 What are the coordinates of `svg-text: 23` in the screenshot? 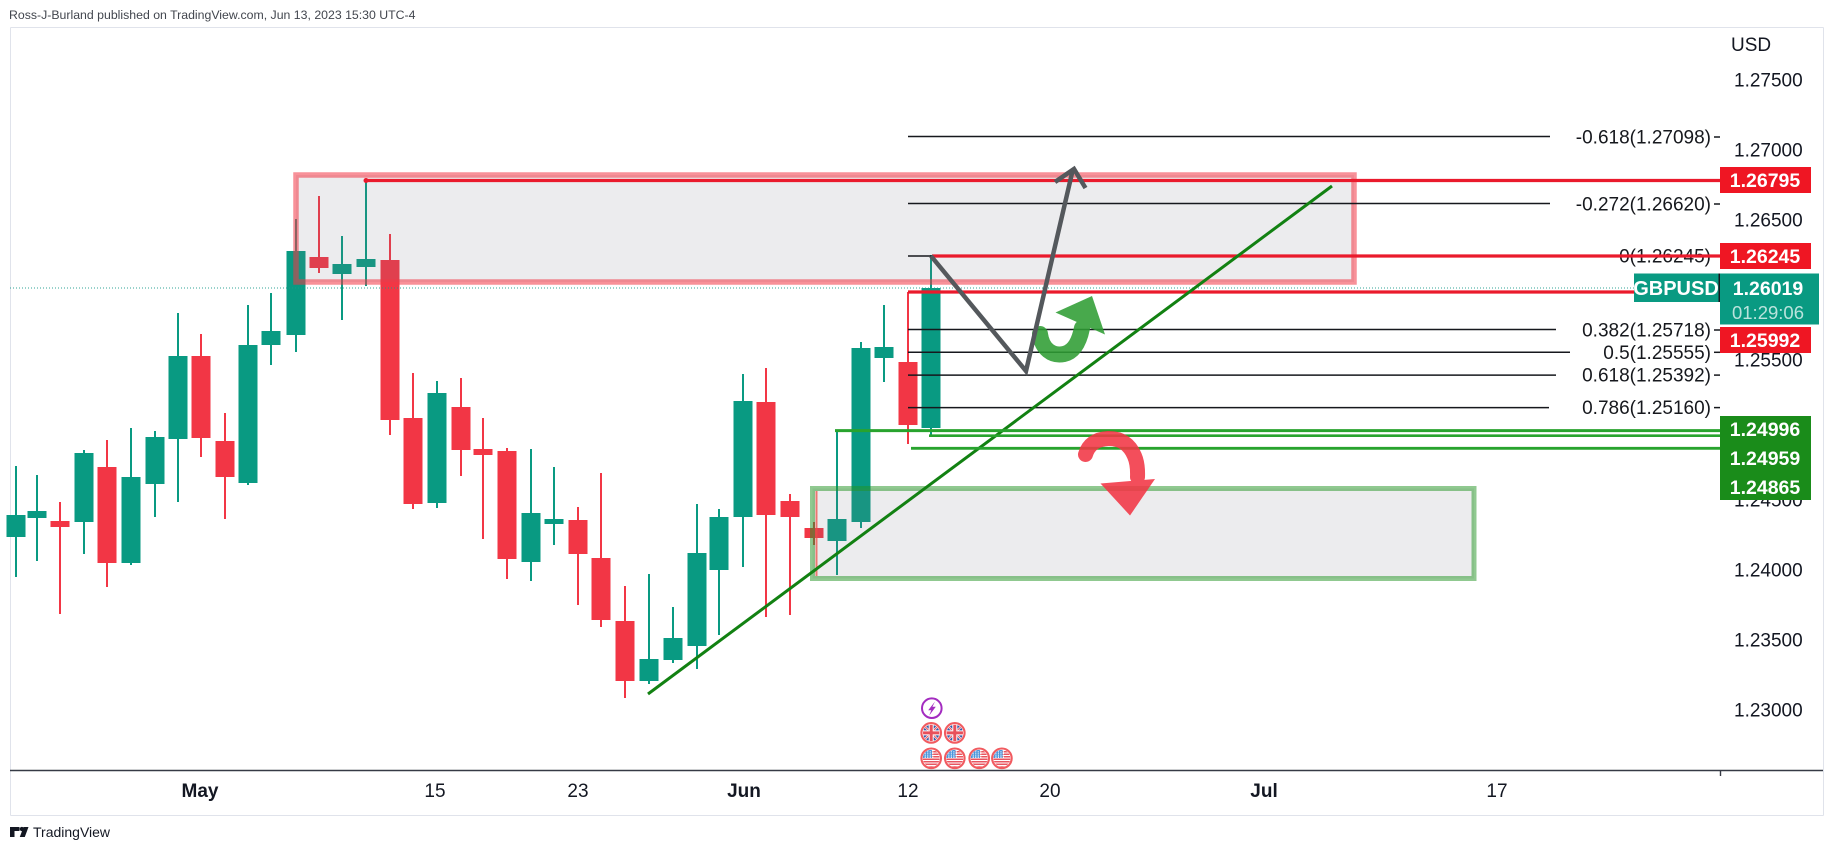 It's located at (577, 791).